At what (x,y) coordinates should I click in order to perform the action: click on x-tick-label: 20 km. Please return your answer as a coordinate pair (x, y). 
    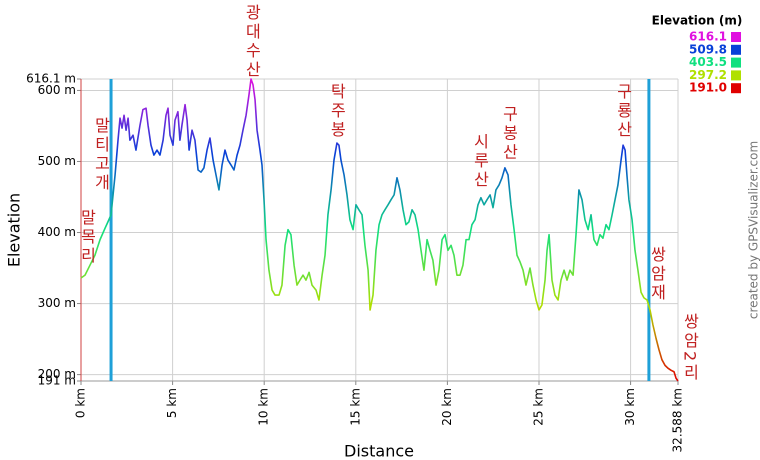
    Looking at the image, I should click on (447, 407).